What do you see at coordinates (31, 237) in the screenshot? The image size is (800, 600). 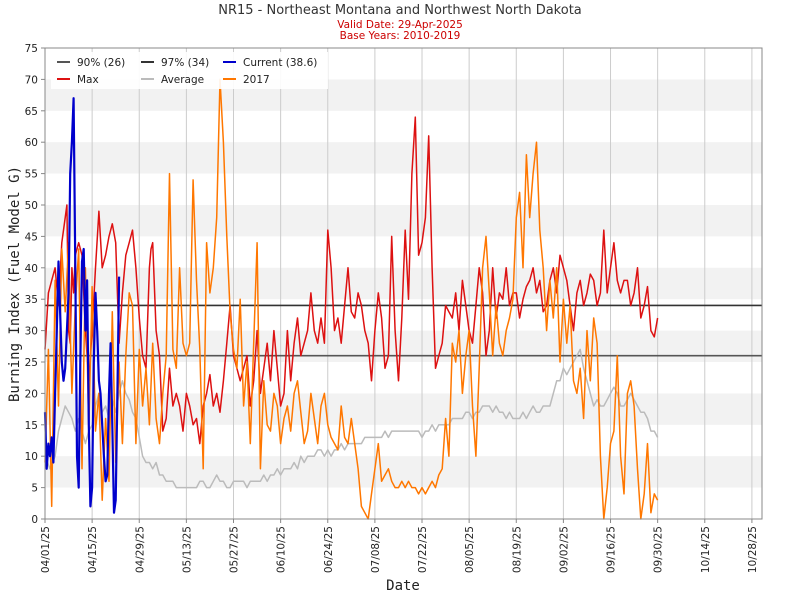 I see `y-tick-label: 45` at bounding box center [31, 237].